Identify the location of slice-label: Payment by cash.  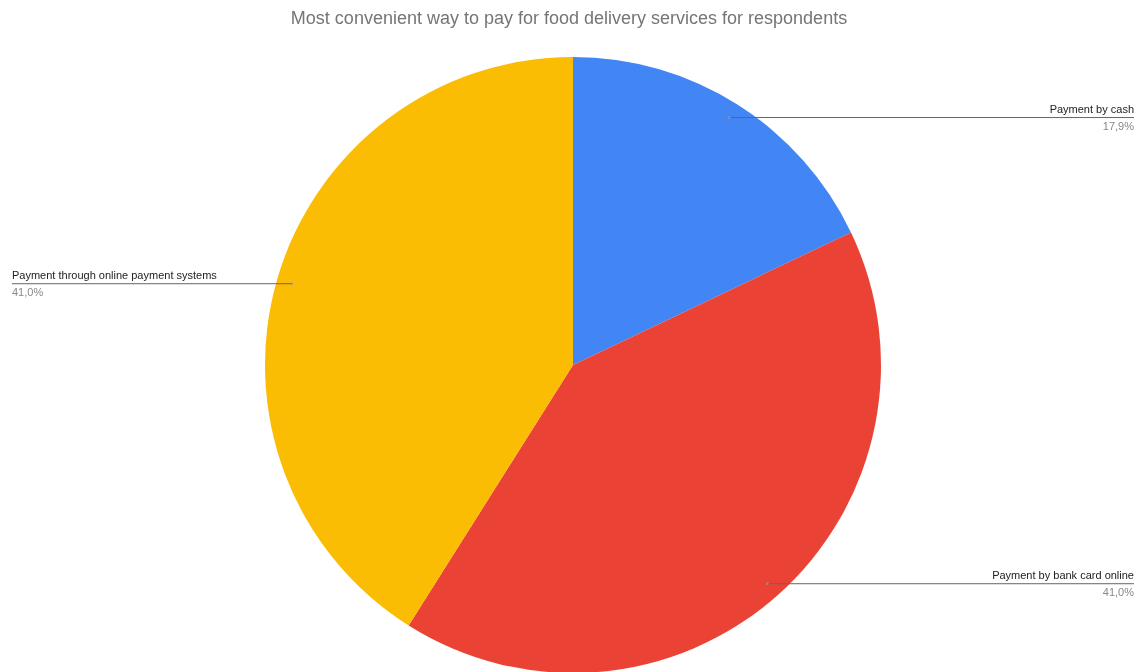
(1091, 108).